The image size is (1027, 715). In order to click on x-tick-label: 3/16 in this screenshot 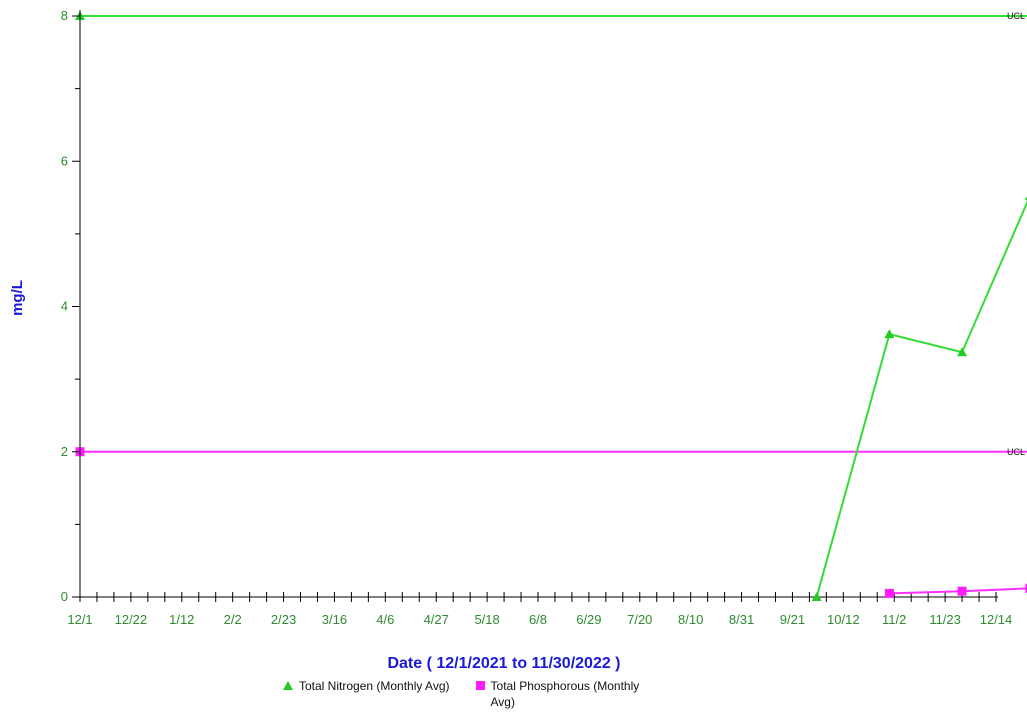, I will do `click(334, 619)`.